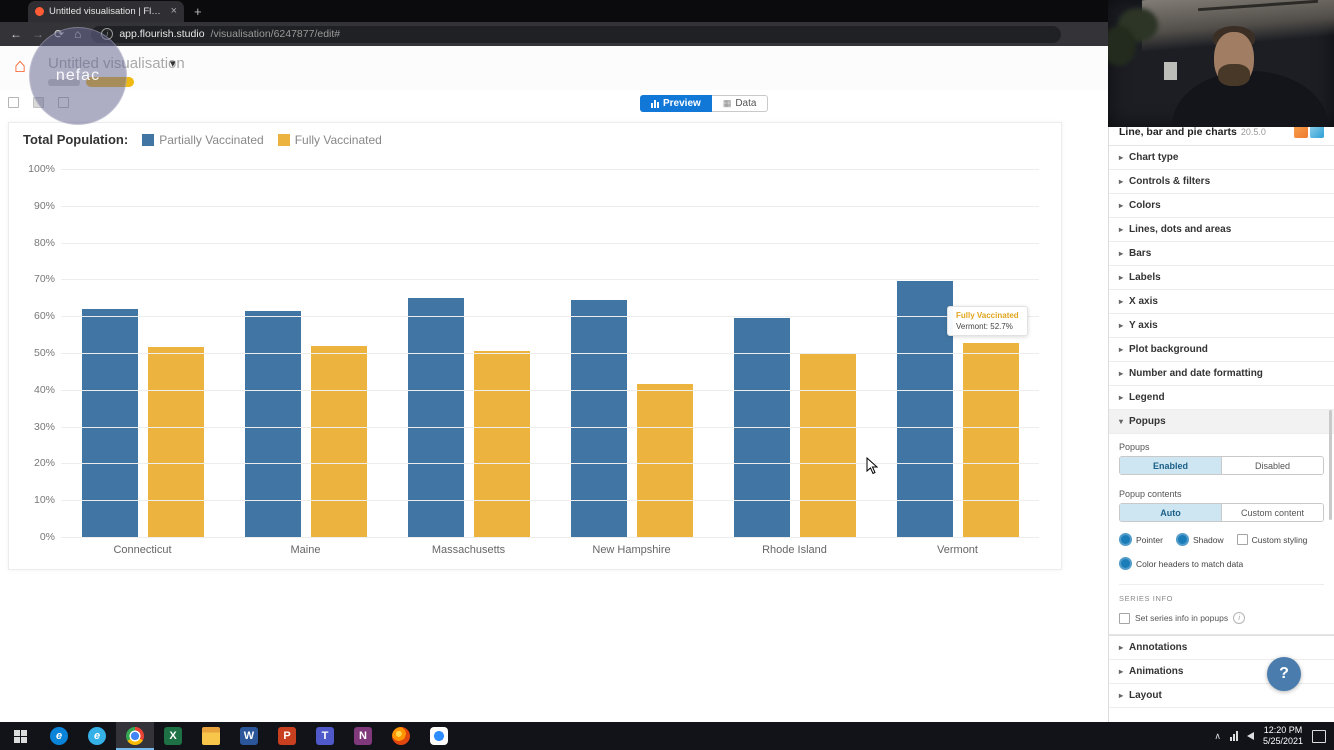  I want to click on webcam-person-body, so click(1250, 99).